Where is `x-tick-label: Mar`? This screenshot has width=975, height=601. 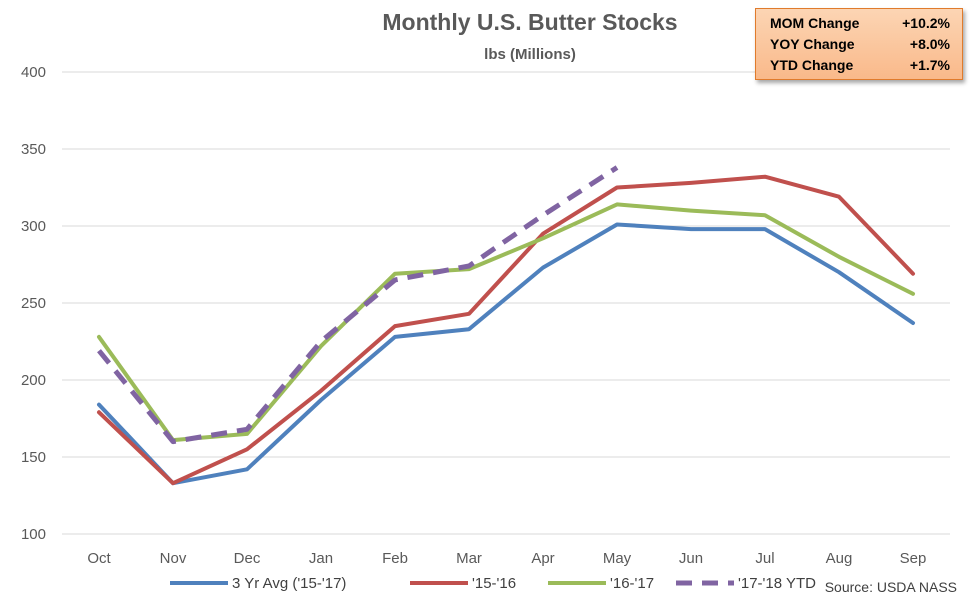 x-tick-label: Mar is located at coordinates (469, 558).